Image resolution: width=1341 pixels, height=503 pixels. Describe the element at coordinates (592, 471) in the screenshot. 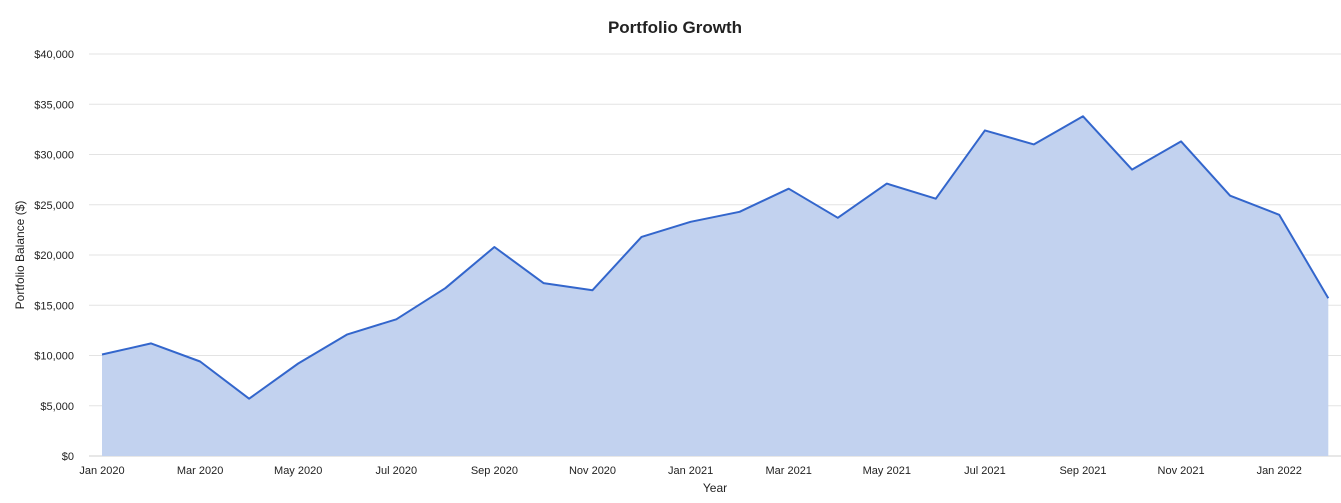

I see `x-tick-label: Nov 2020` at that location.